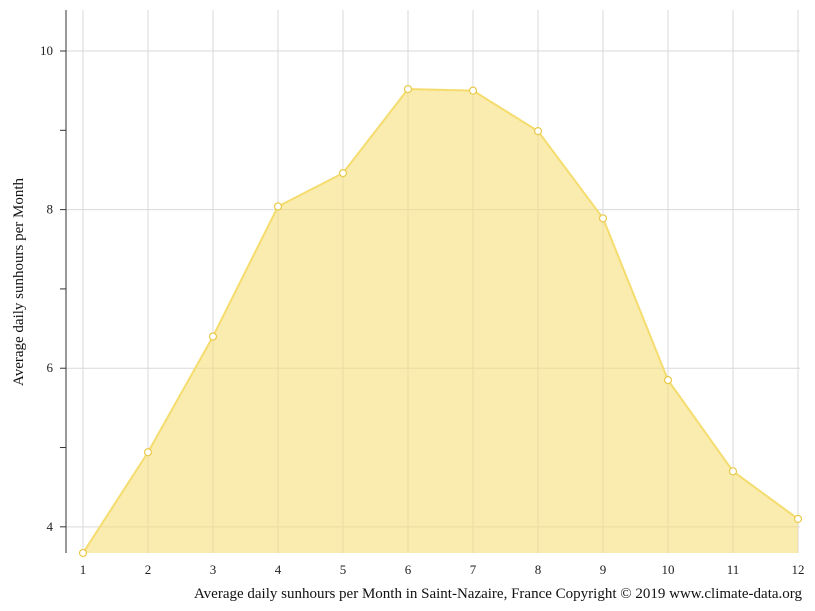 This screenshot has width=815, height=611. What do you see at coordinates (50, 526) in the screenshot?
I see `y-tick-label-4: 4` at bounding box center [50, 526].